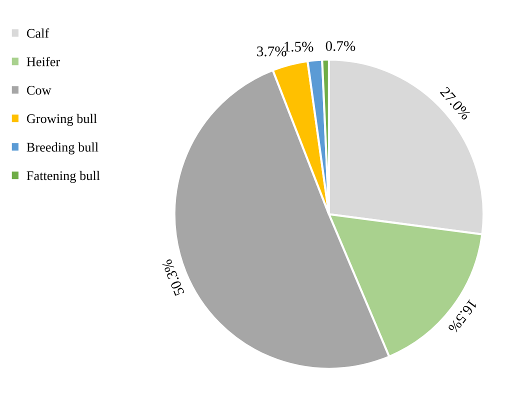 The image size is (514, 416). Describe the element at coordinates (38, 33) in the screenshot. I see `legend-label: Calf` at that location.